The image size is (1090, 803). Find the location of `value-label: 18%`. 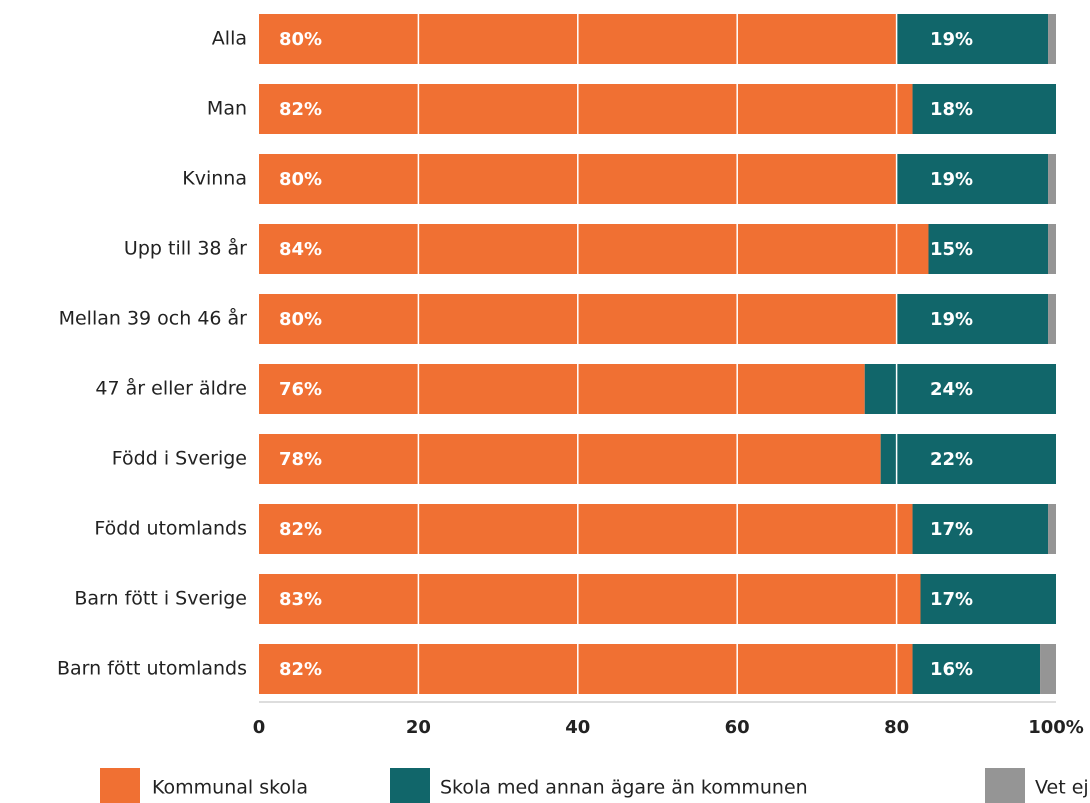

value-label: 18% is located at coordinates (951, 109).